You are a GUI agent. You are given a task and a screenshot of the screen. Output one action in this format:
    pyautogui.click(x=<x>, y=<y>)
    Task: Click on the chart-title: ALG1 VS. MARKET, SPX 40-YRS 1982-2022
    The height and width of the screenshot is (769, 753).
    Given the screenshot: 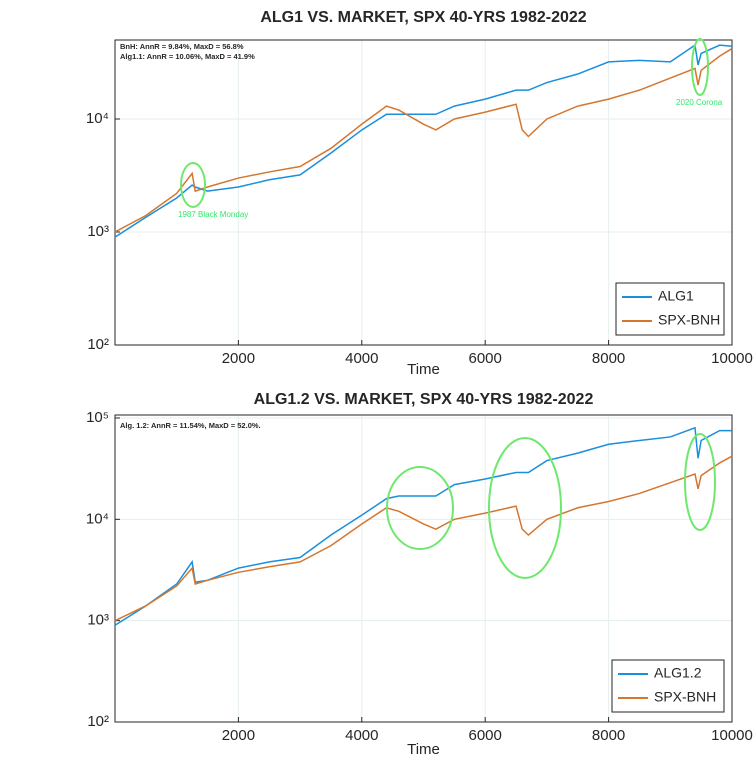 What is the action you would take?
    pyautogui.click(x=423, y=17)
    